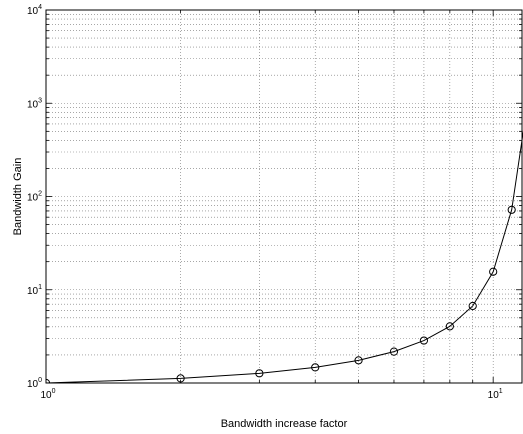  What do you see at coordinates (34, 103) in the screenshot?
I see `y-tick-label: 10³` at bounding box center [34, 103].